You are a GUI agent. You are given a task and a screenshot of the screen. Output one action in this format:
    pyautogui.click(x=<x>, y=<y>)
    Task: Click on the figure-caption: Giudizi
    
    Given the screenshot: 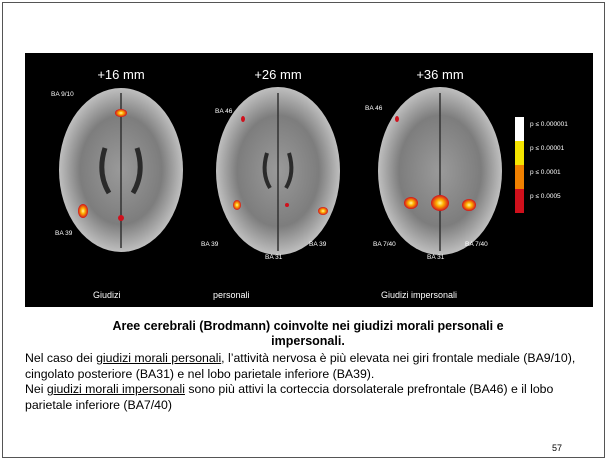 What is the action you would take?
    pyautogui.click(x=107, y=295)
    